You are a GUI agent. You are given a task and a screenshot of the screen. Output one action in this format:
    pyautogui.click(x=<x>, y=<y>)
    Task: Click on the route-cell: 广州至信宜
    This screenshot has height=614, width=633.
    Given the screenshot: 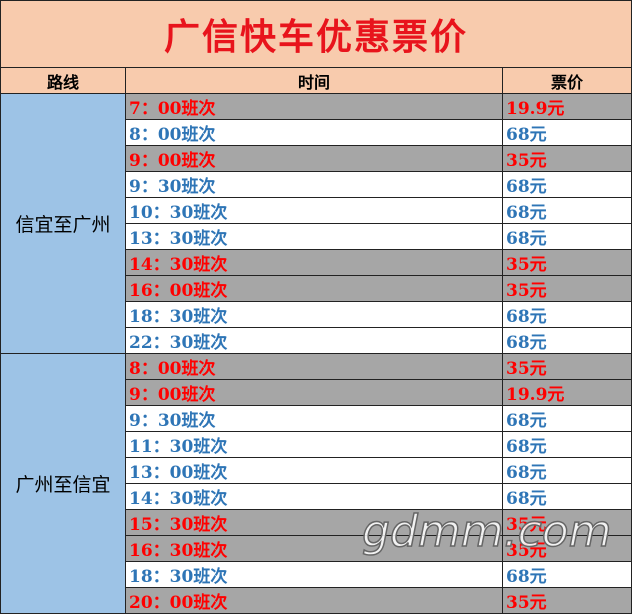 What is the action you would take?
    pyautogui.click(x=63, y=483)
    